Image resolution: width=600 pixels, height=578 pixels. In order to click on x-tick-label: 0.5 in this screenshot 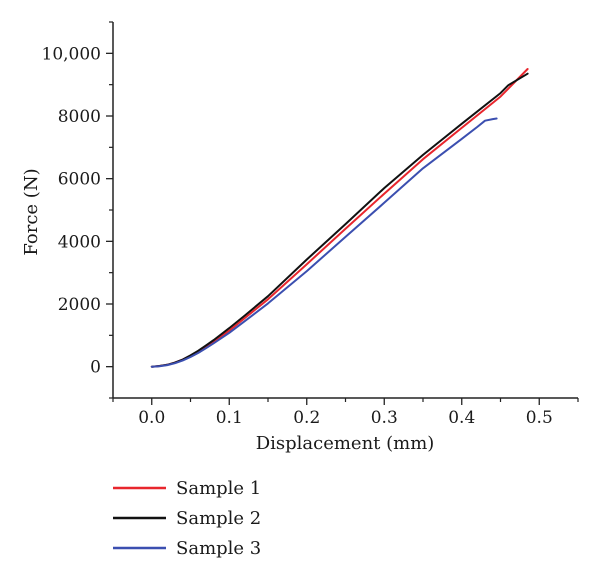, I will do `click(539, 418)`.